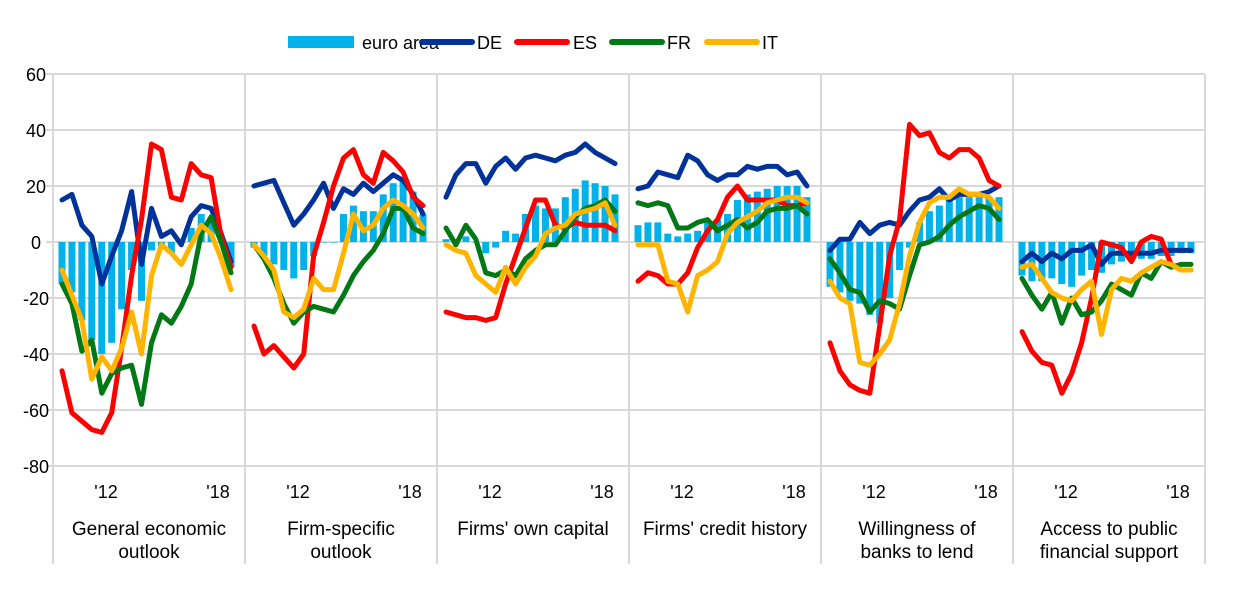 This screenshot has height=612, width=1240. I want to click on y-tick-label: -40, so click(36, 355).